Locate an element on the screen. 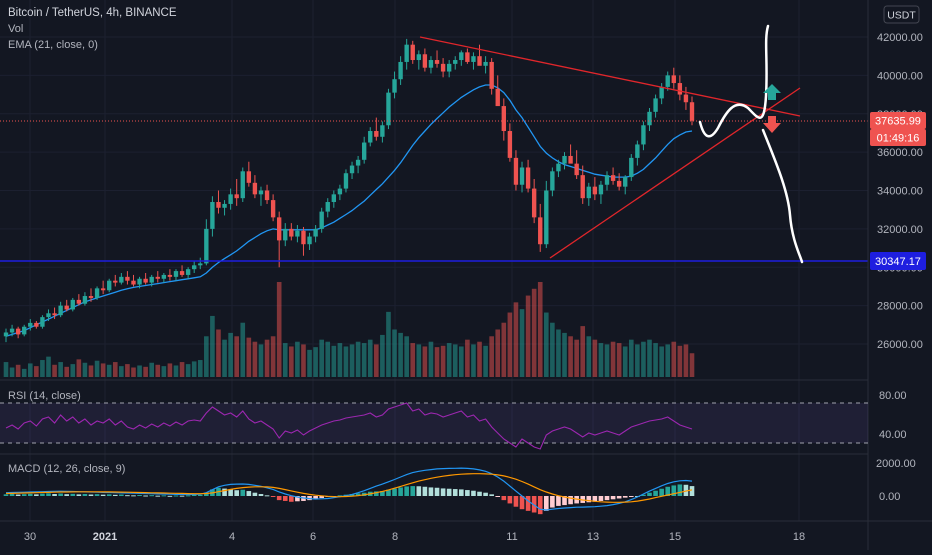  price-tick-label: 34000.00 is located at coordinates (900, 192).